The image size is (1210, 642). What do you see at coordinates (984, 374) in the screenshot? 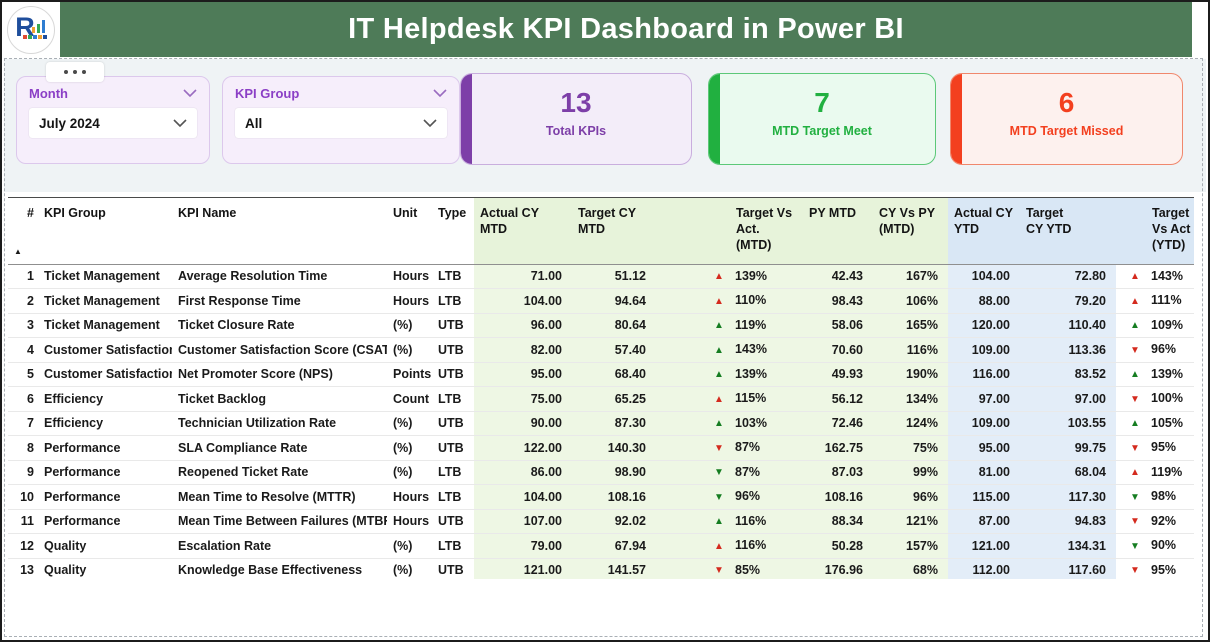
I see `cell-actual_ytd: 116.00` at bounding box center [984, 374].